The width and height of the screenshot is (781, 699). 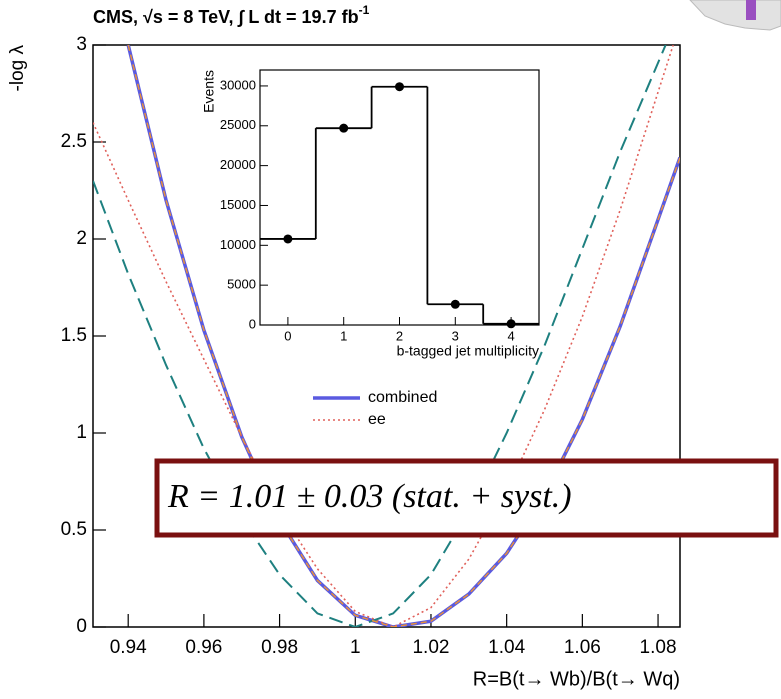 What do you see at coordinates (203, 647) in the screenshot?
I see `x-tick-label: 0.96` at bounding box center [203, 647].